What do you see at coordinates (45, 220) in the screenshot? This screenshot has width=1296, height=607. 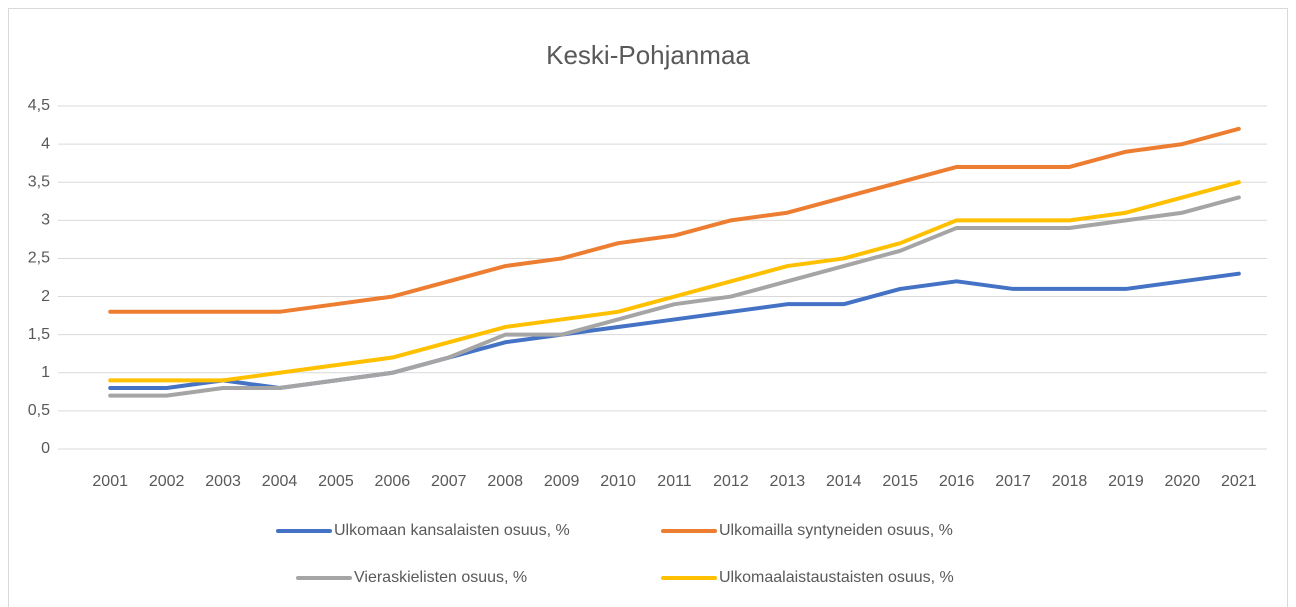 I see `y-tick-label: 3` at bounding box center [45, 220].